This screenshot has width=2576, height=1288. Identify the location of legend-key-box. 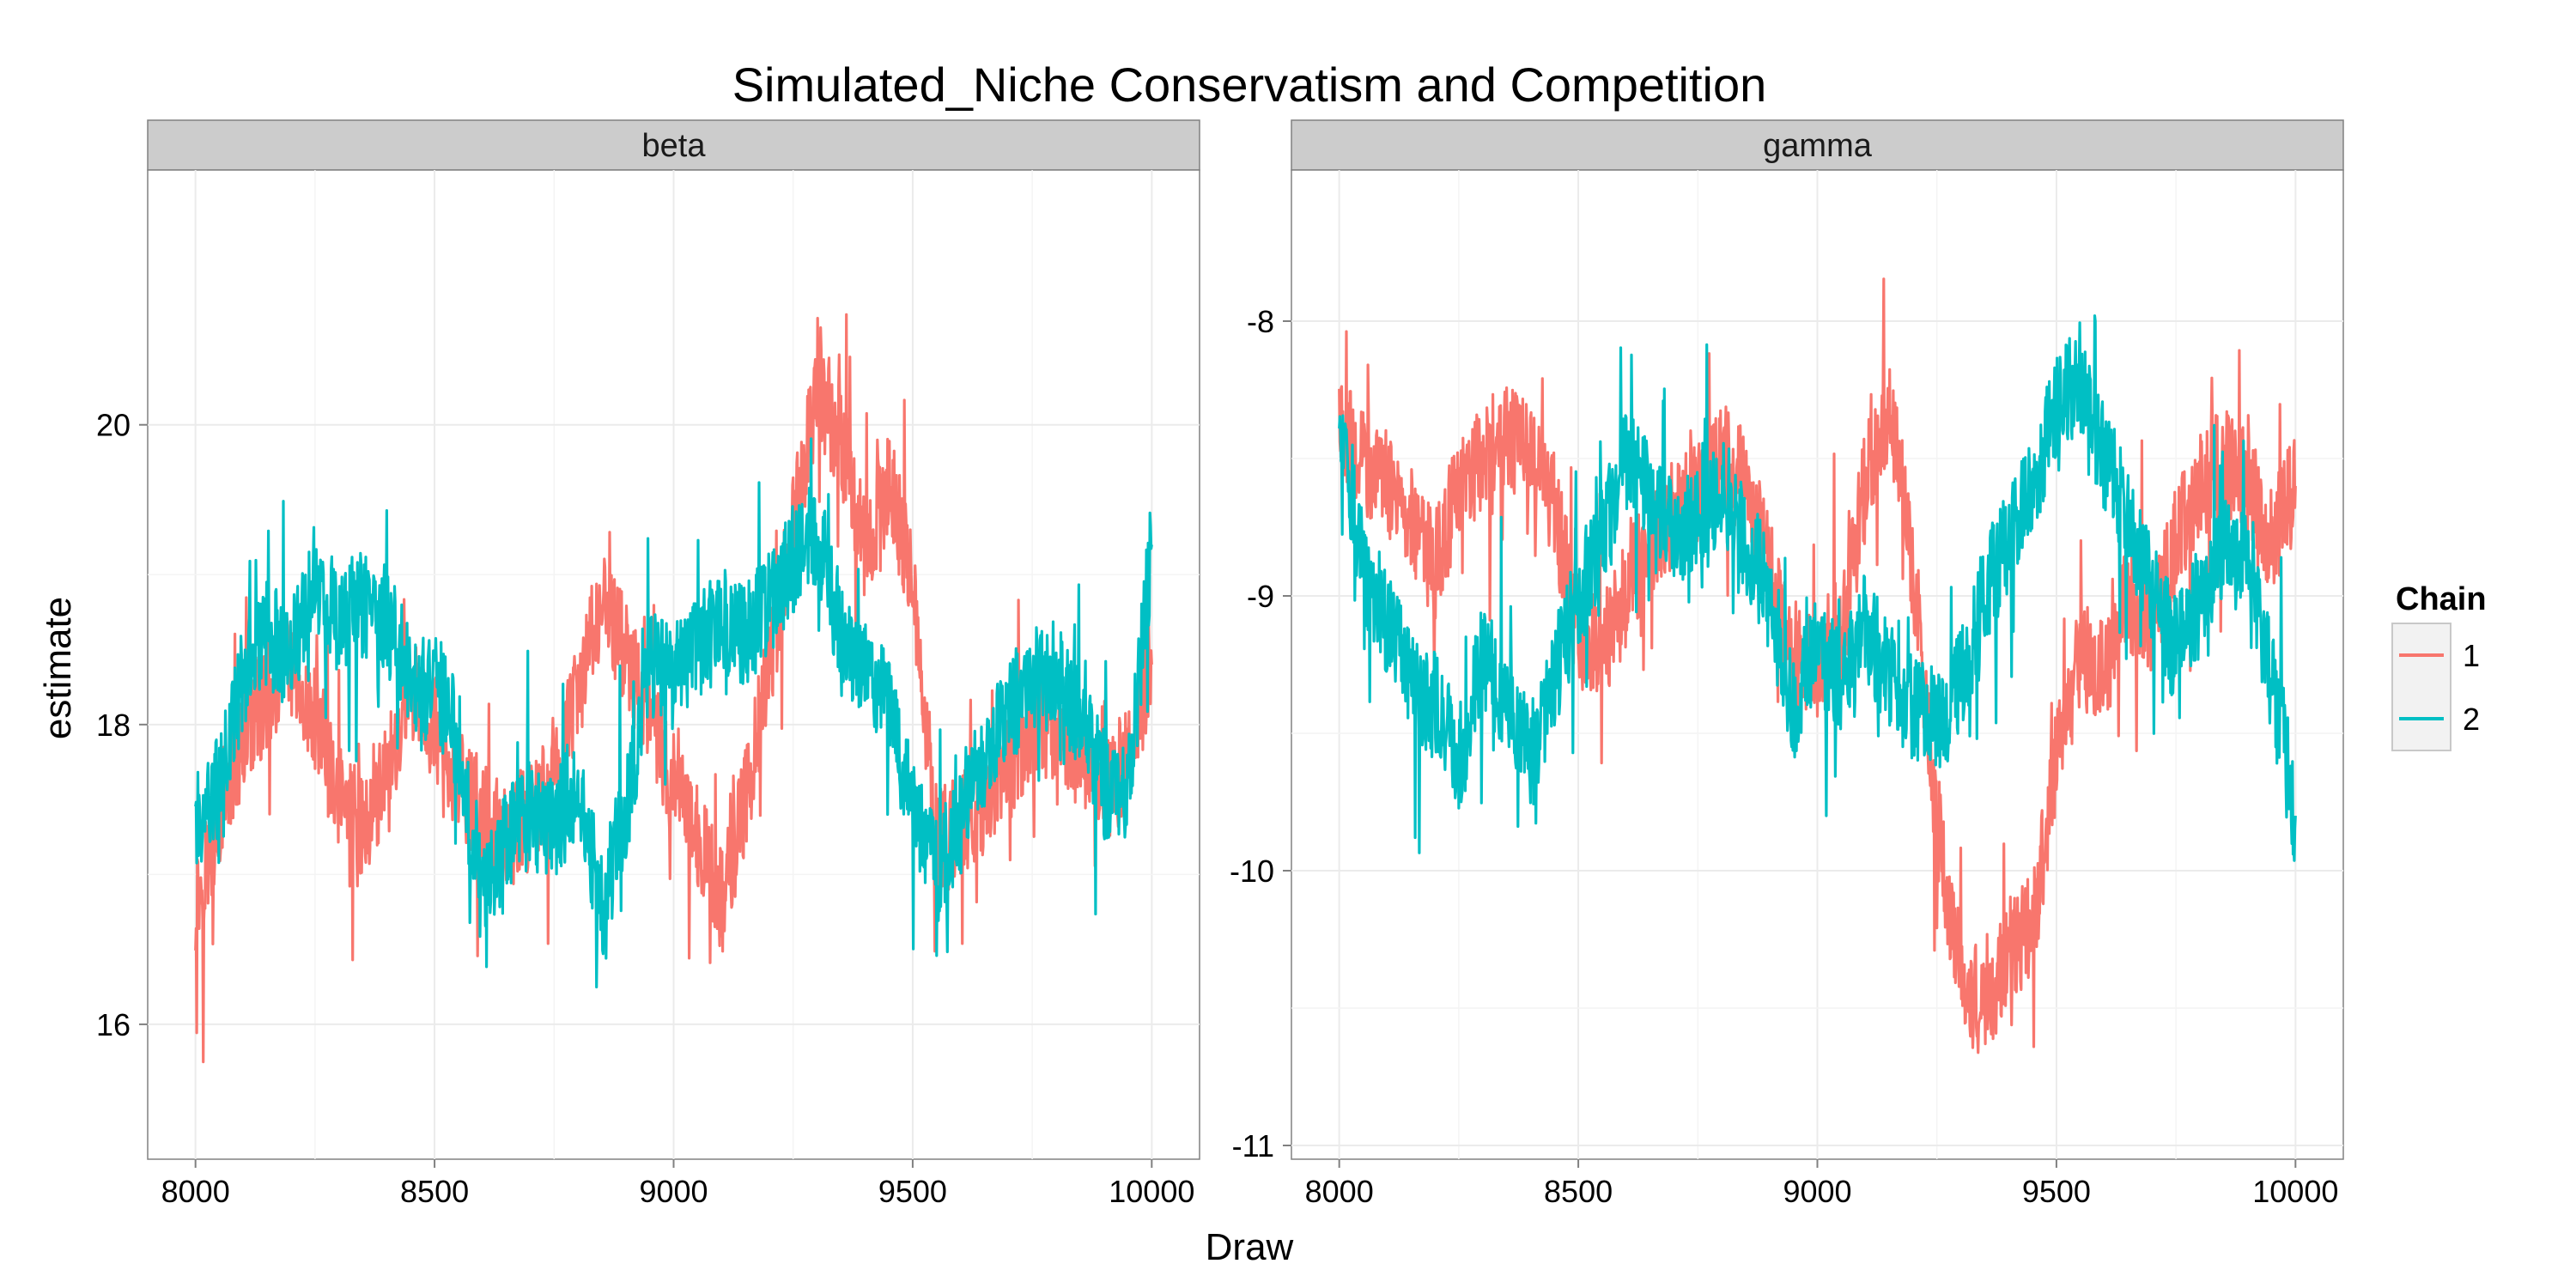
(2421, 687).